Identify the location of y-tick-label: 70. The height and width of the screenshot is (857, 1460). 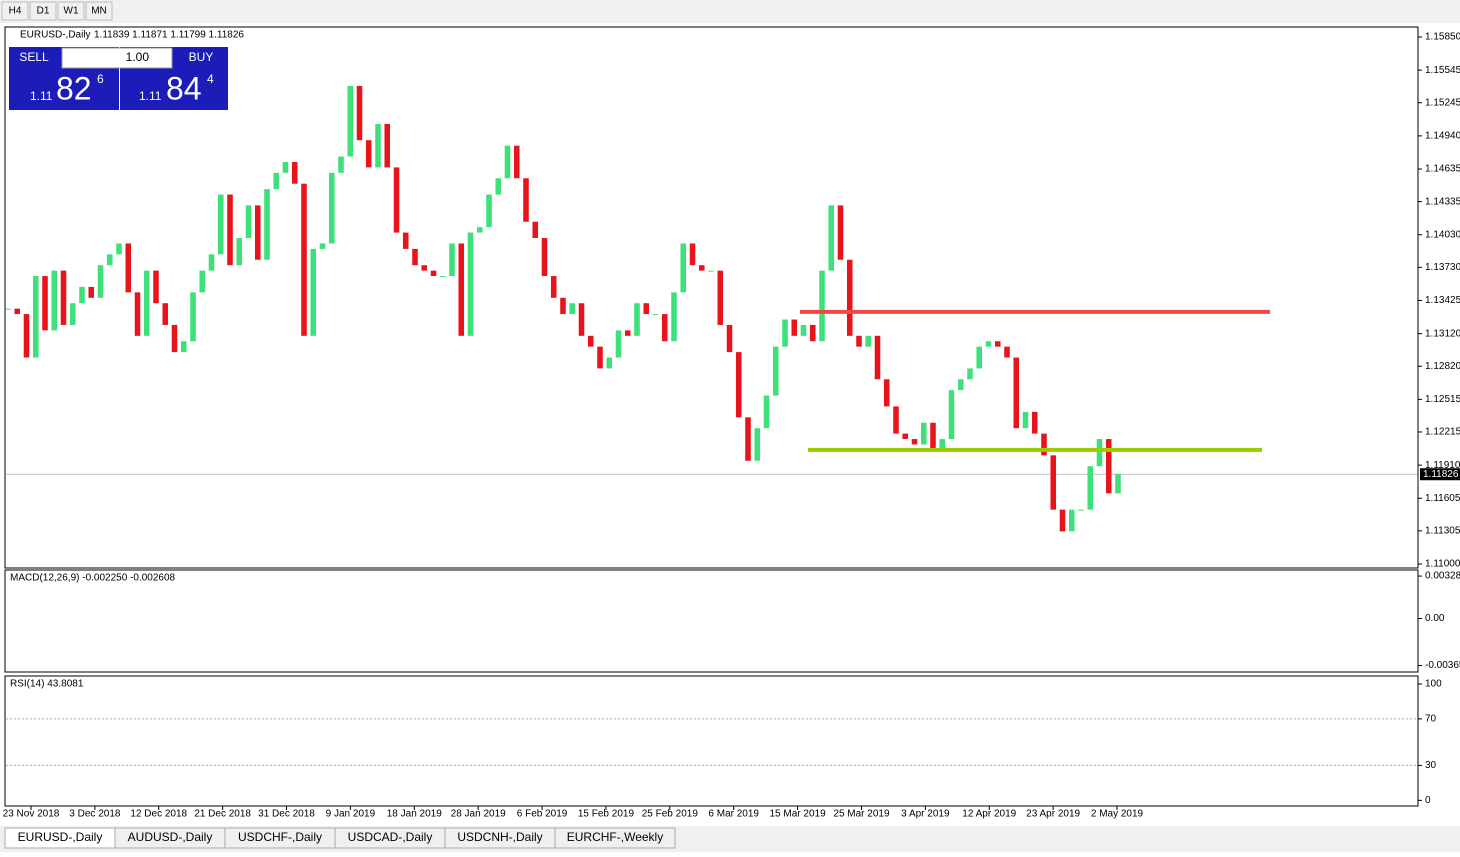
(1431, 719).